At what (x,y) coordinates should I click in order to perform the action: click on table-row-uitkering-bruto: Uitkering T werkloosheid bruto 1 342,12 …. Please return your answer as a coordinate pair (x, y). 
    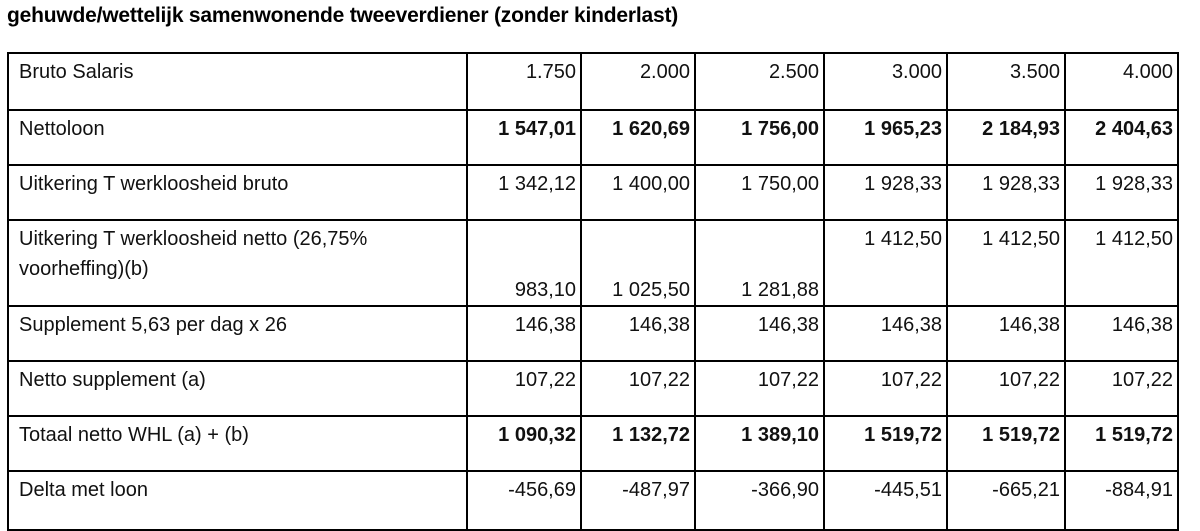
    Looking at the image, I should click on (593, 192).